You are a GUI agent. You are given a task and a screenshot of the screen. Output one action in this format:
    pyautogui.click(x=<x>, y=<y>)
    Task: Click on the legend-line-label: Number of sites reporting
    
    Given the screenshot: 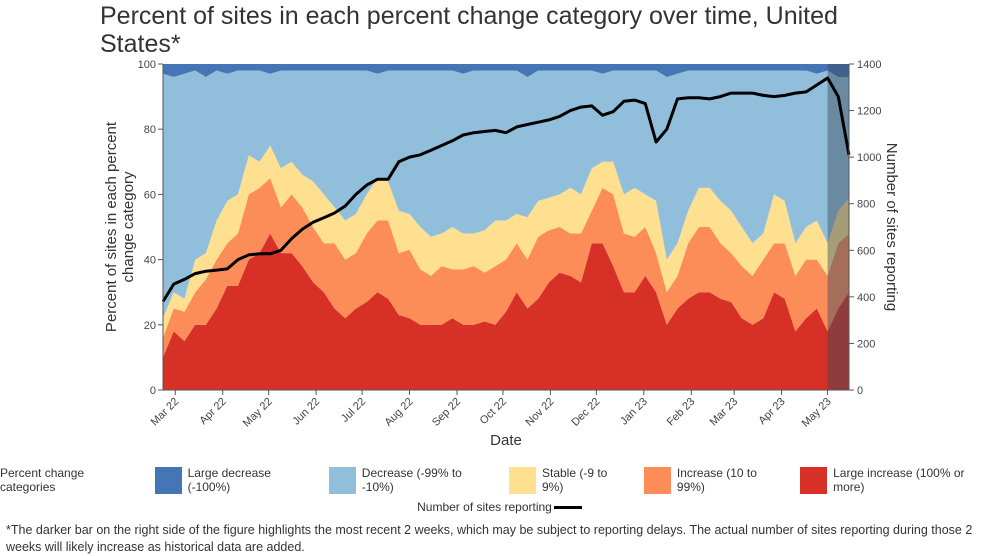 What is the action you would take?
    pyautogui.click(x=484, y=507)
    